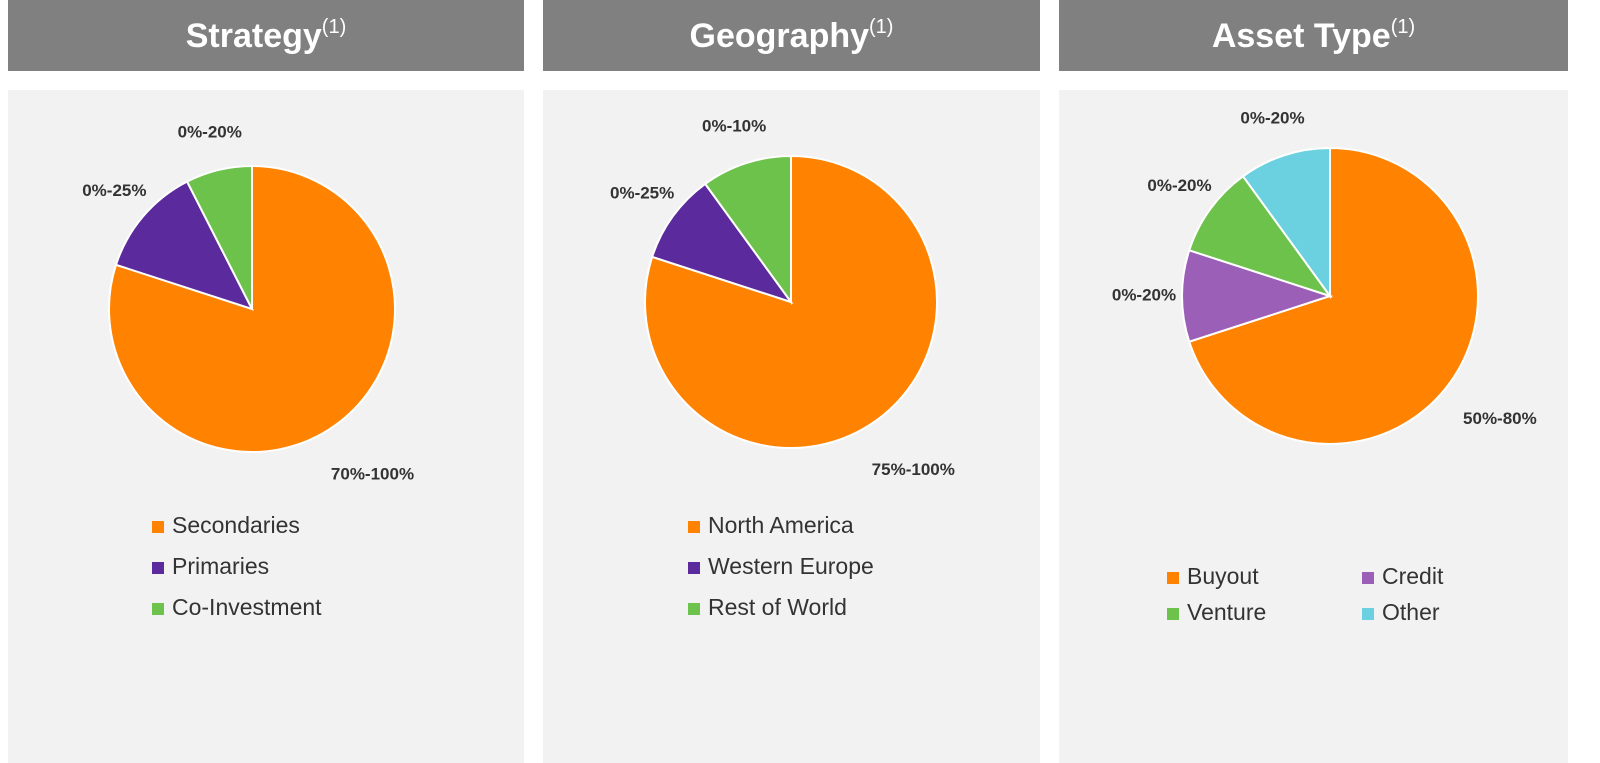  What do you see at coordinates (1500, 418) in the screenshot?
I see `slice-label: 50%-80%` at bounding box center [1500, 418].